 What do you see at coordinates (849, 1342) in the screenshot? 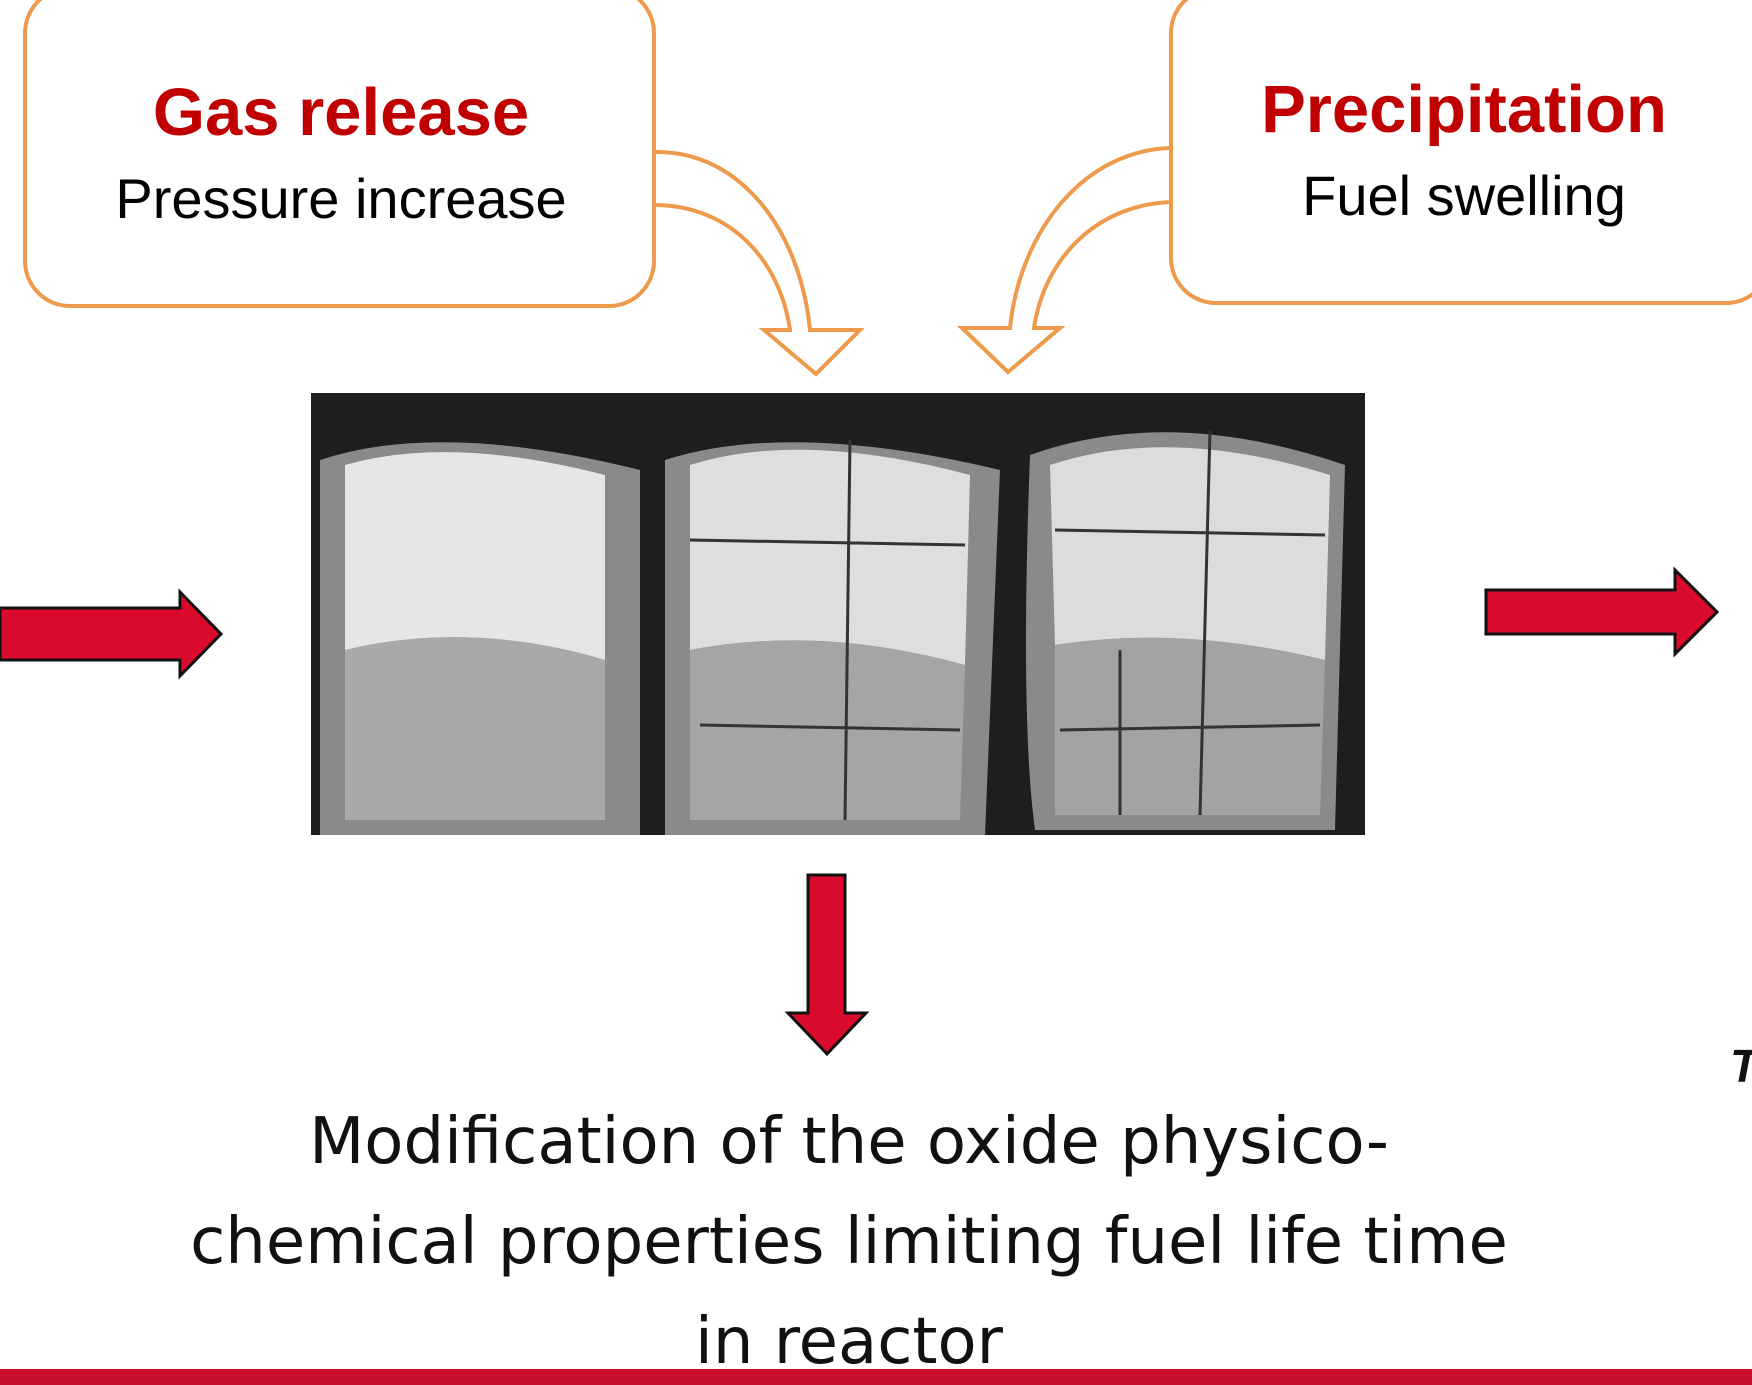
I see `conclusion-line: in reactor` at bounding box center [849, 1342].